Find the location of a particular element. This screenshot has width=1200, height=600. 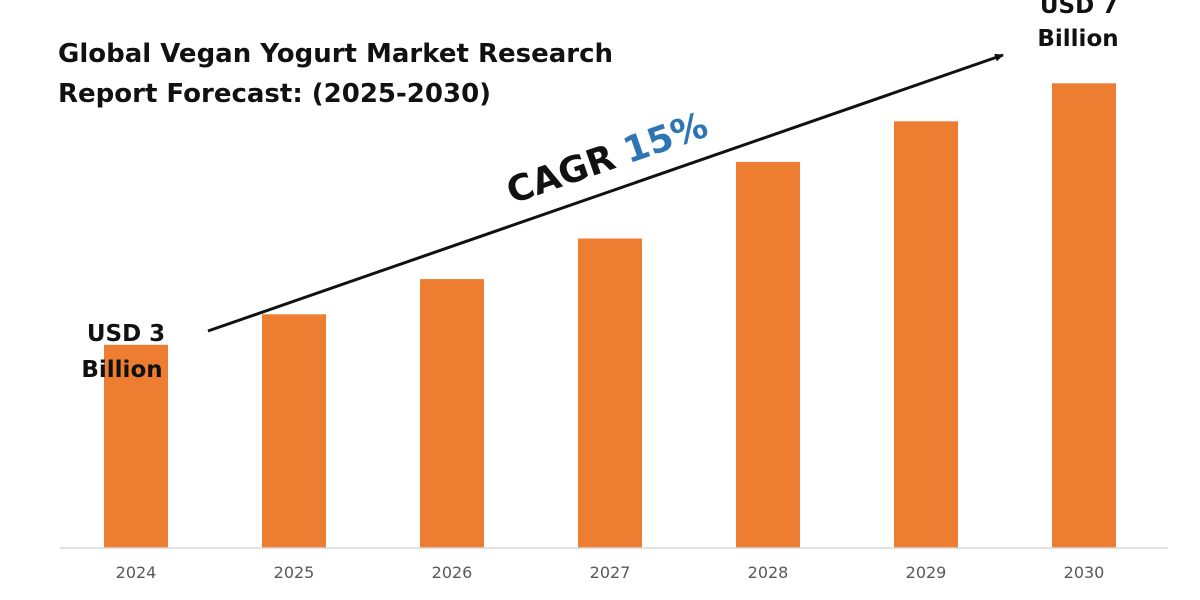

bar-2026 is located at coordinates (452, 413).